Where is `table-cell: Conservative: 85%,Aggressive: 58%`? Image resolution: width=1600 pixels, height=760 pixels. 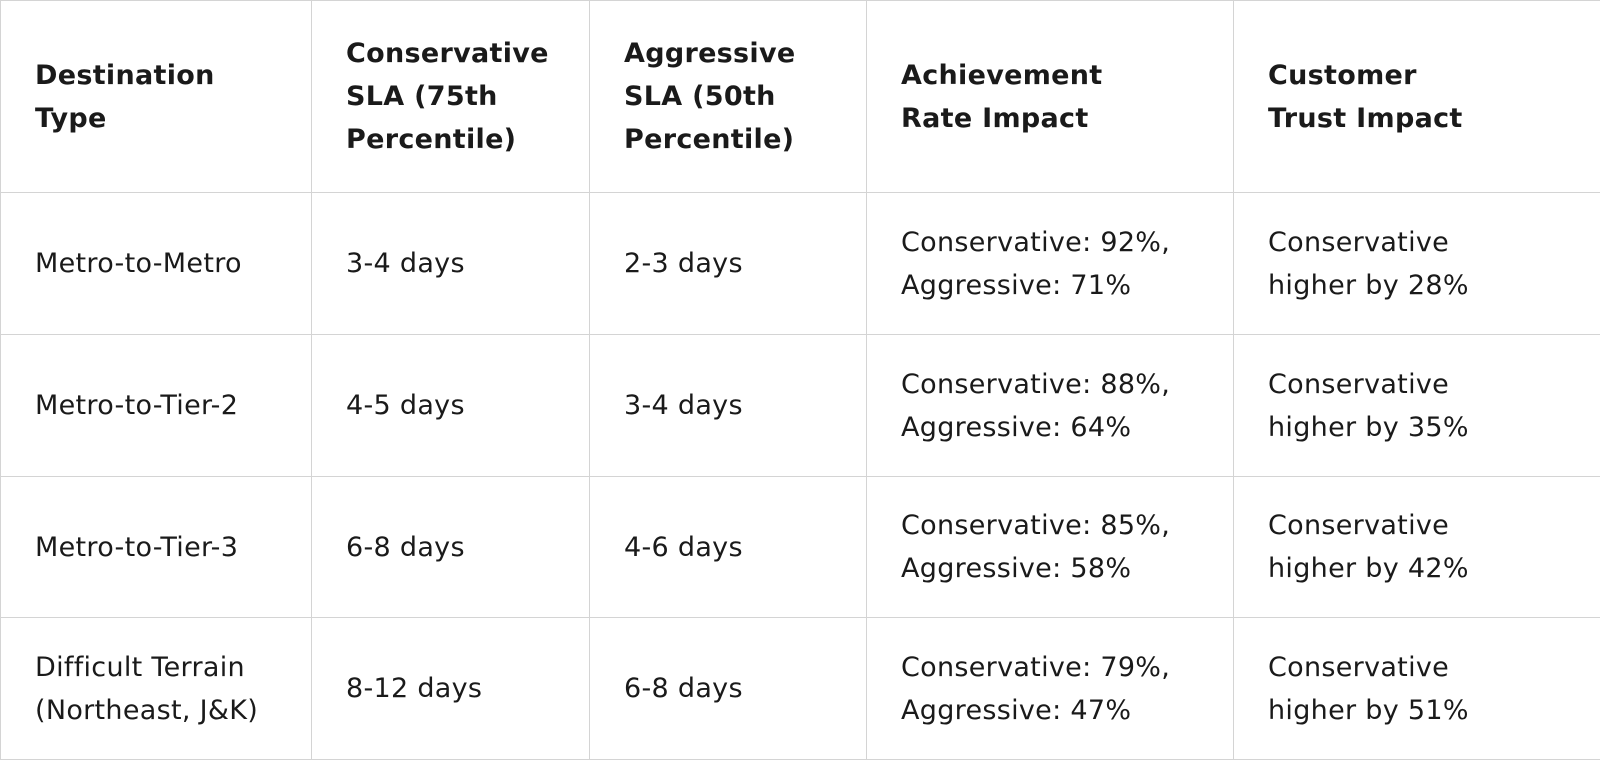
table-cell: Conservative: 85%,Aggressive: 58% is located at coordinates (1050, 547).